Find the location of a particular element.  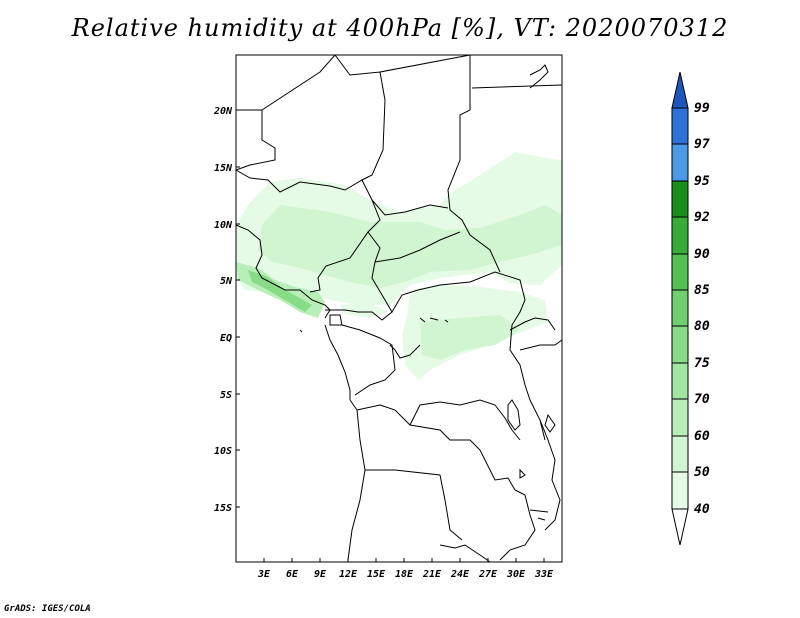

lat-label: 5S is located at coordinates (226, 395).